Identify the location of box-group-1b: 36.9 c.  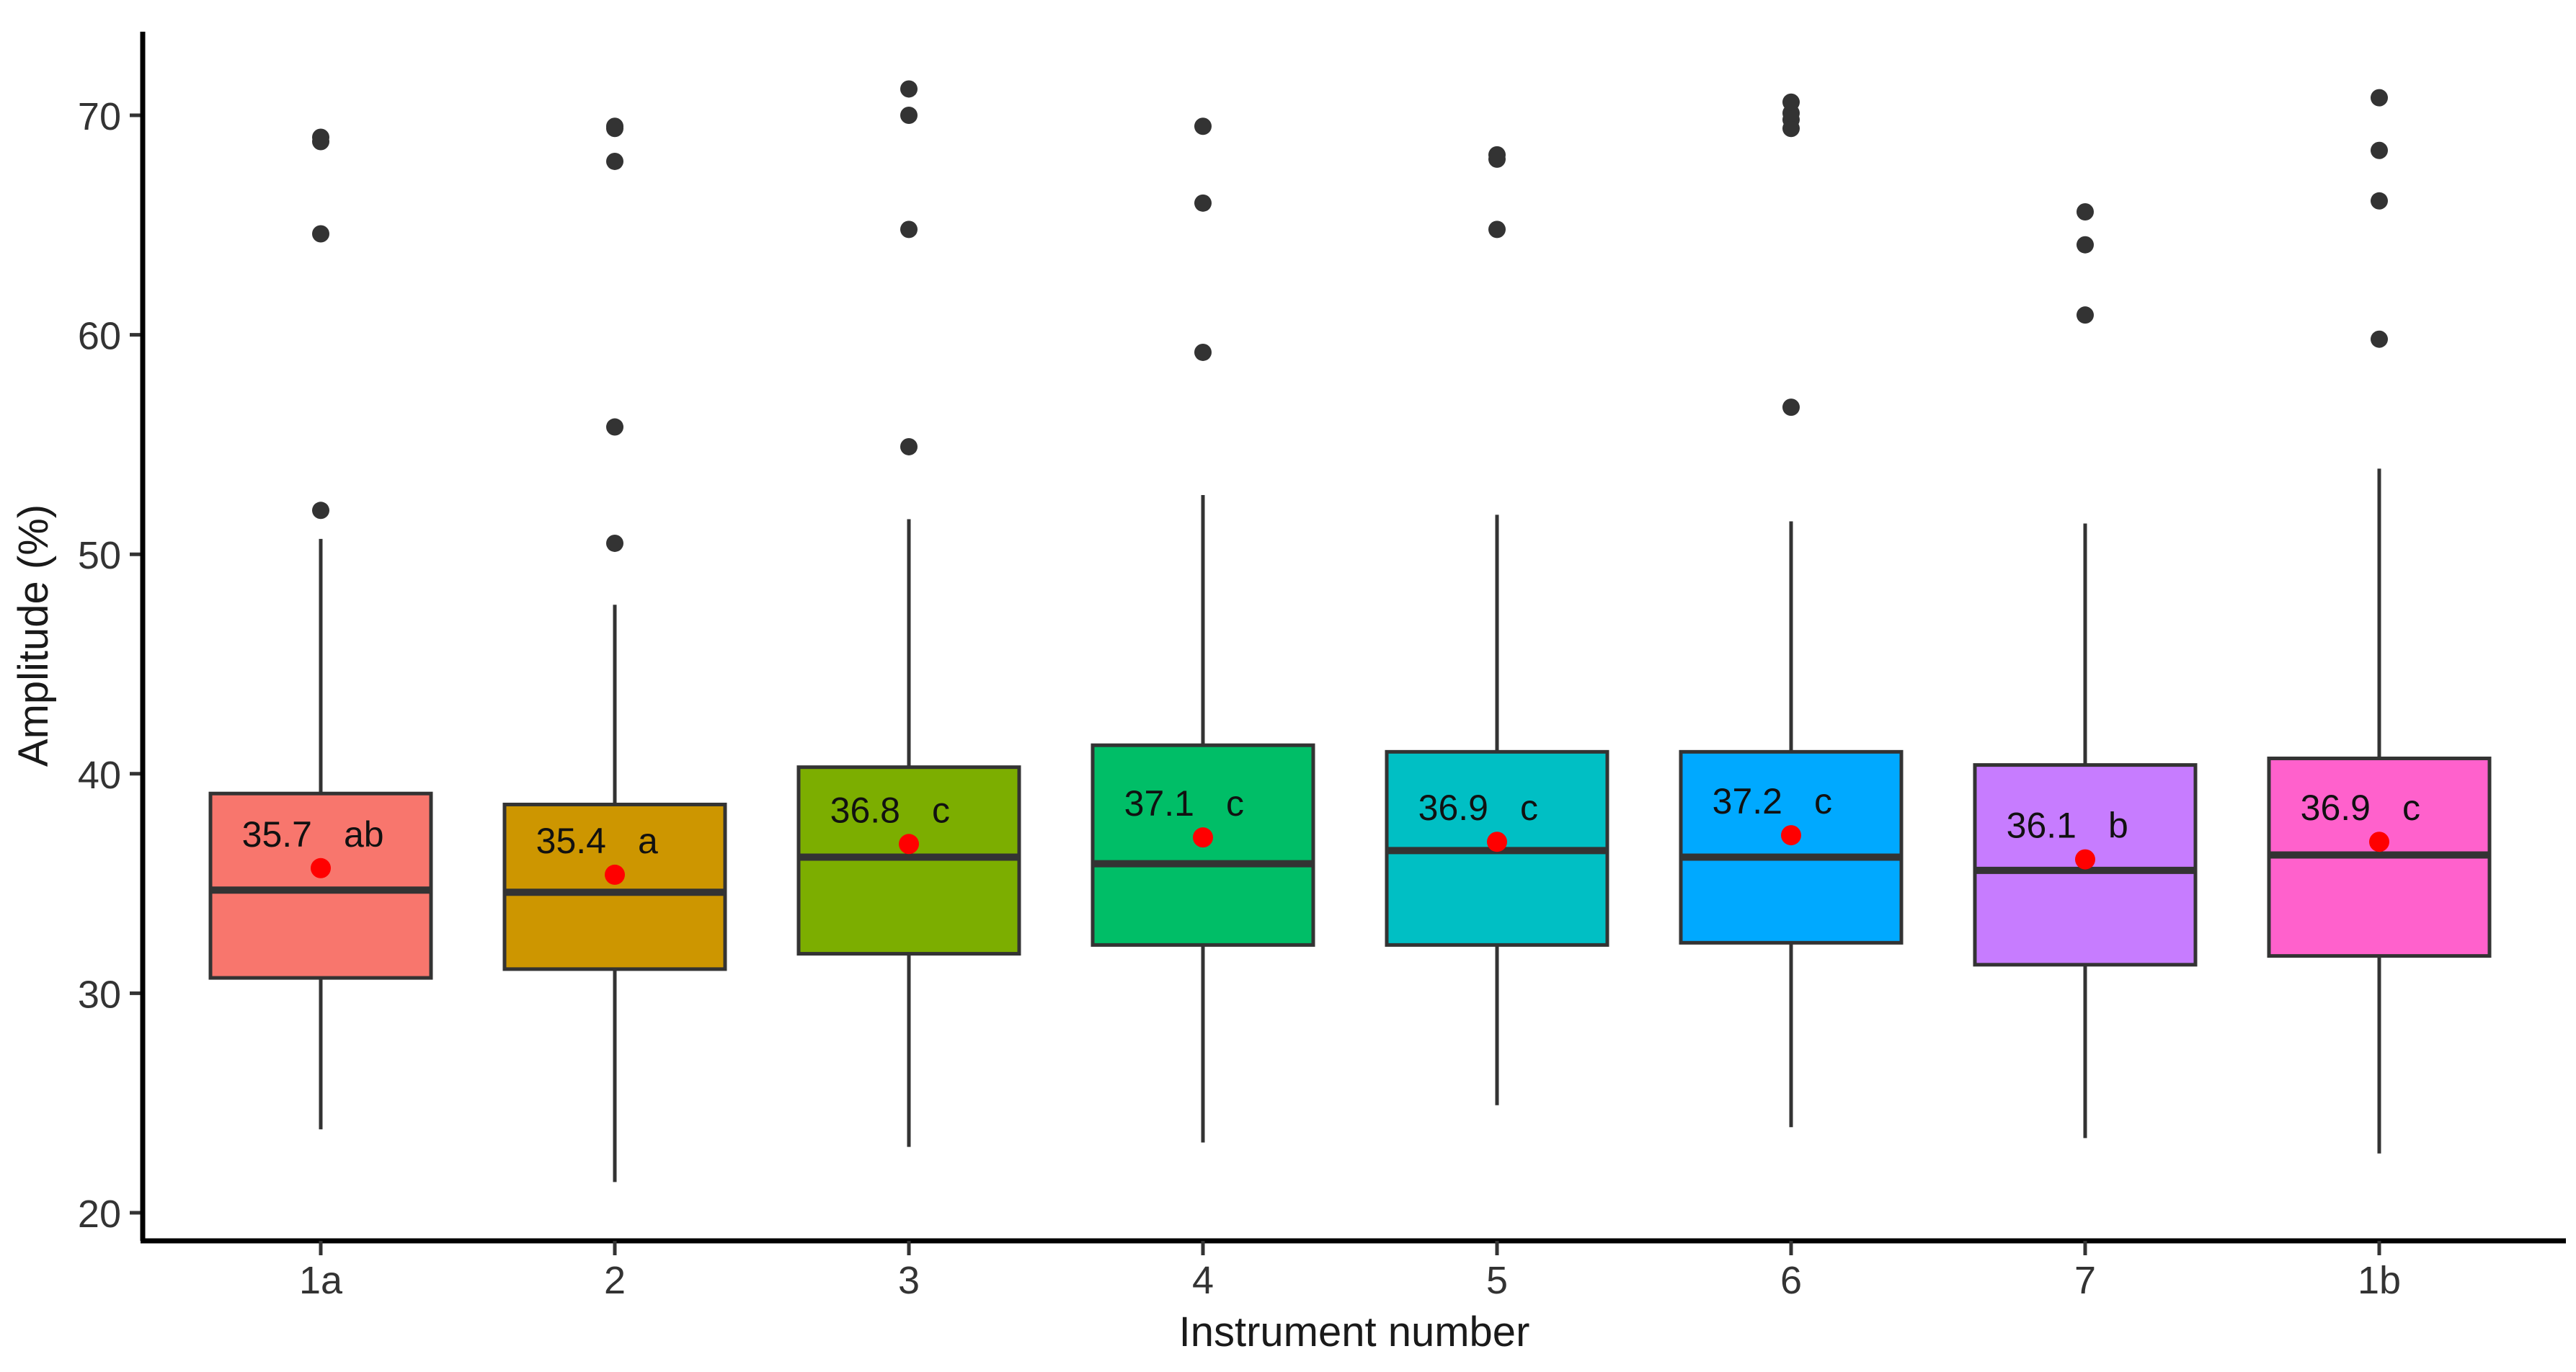
(2379, 621).